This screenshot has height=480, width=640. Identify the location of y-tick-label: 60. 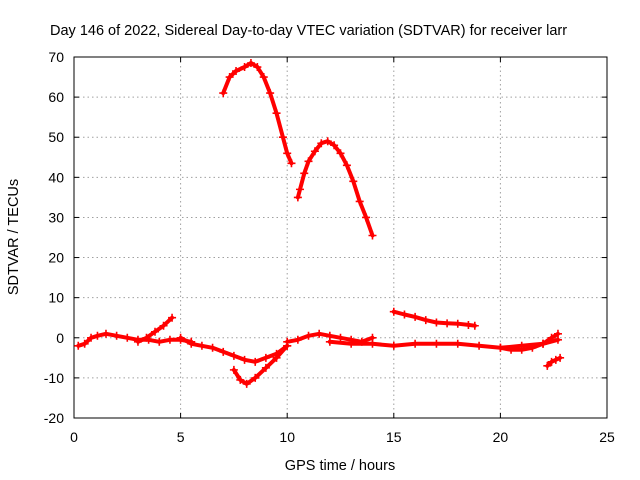
(56, 97).